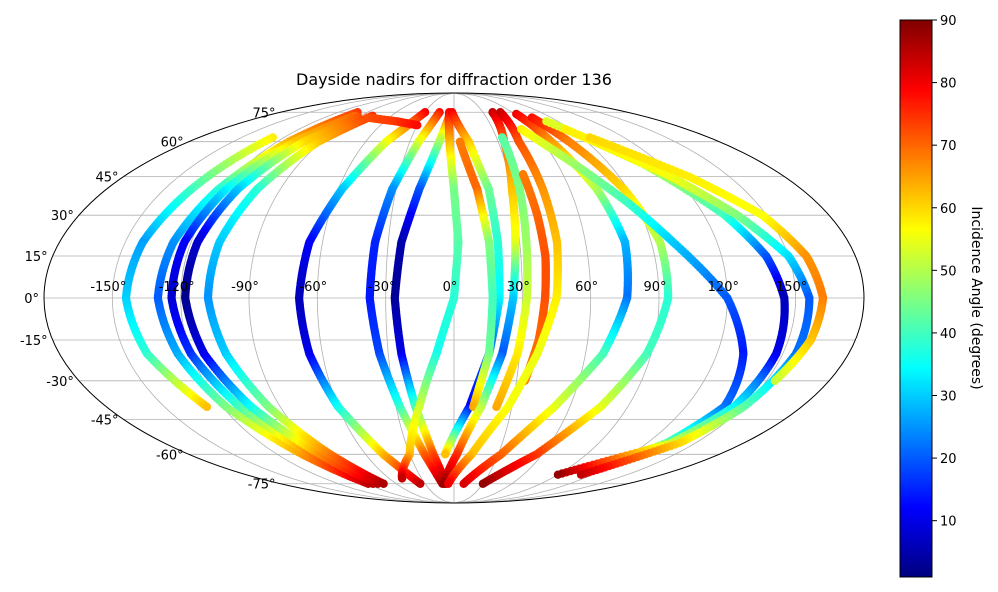  What do you see at coordinates (916, 298) in the screenshot?
I see `colorbar-bar` at bounding box center [916, 298].